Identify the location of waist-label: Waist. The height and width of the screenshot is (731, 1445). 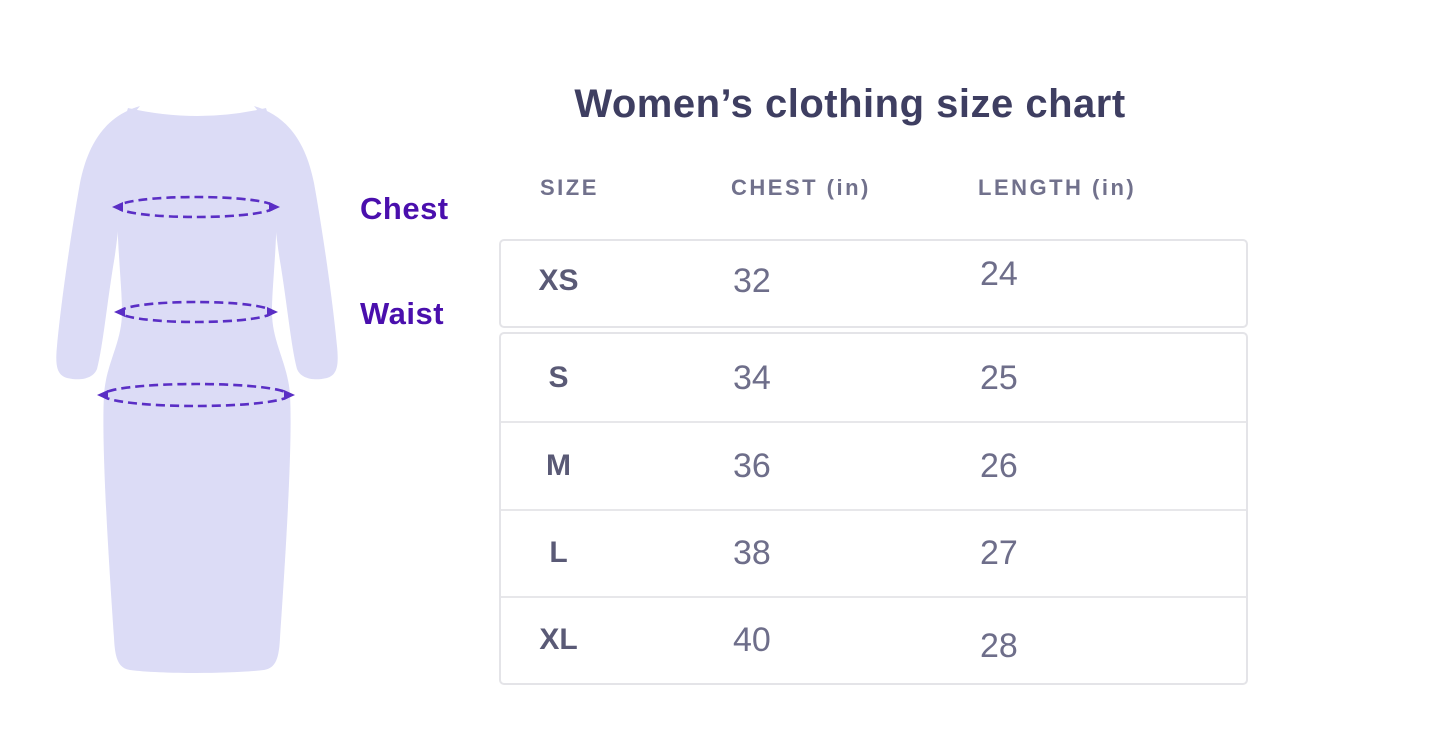
(402, 313).